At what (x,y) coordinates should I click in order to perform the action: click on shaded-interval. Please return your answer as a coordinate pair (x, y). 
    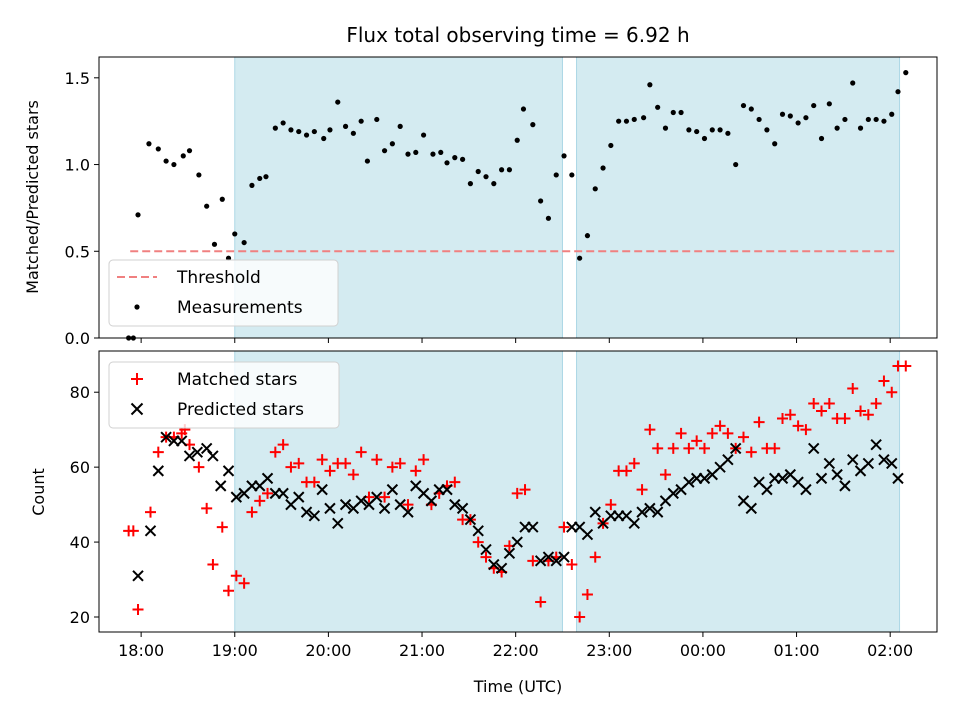
    Looking at the image, I should click on (738, 491).